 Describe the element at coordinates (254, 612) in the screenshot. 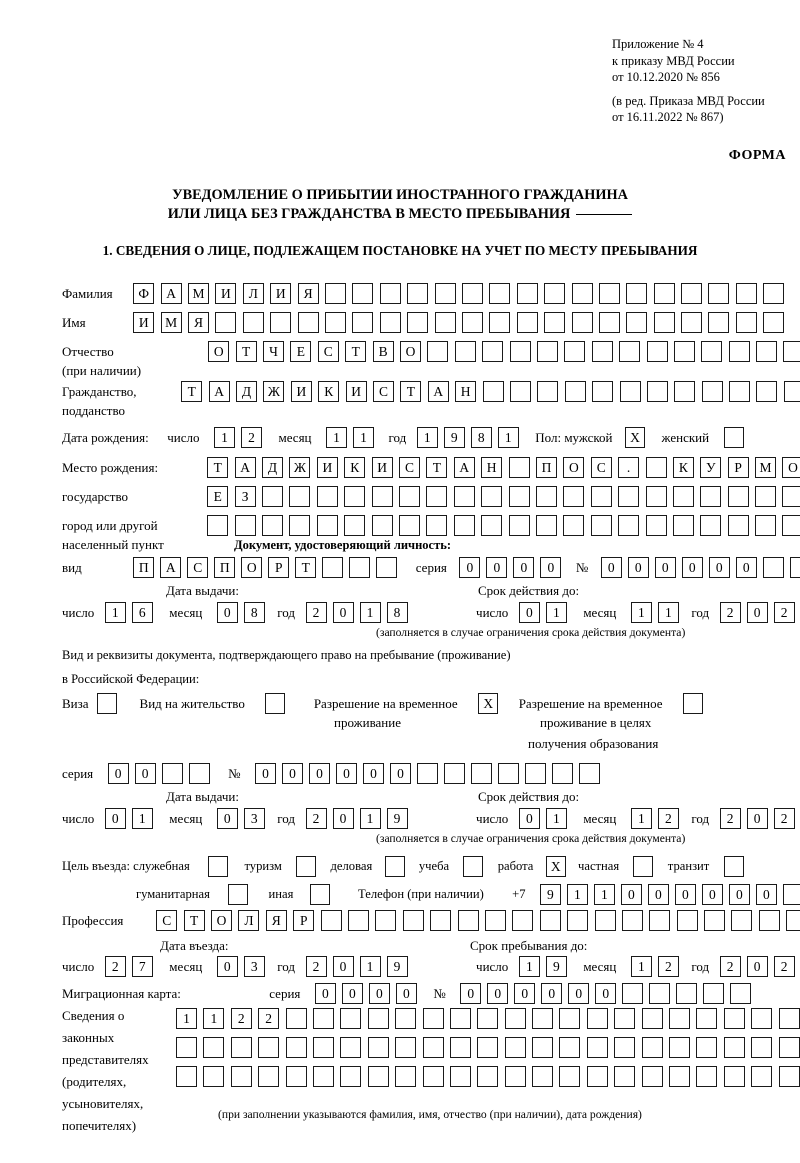

I see `form-cell: 8` at that location.